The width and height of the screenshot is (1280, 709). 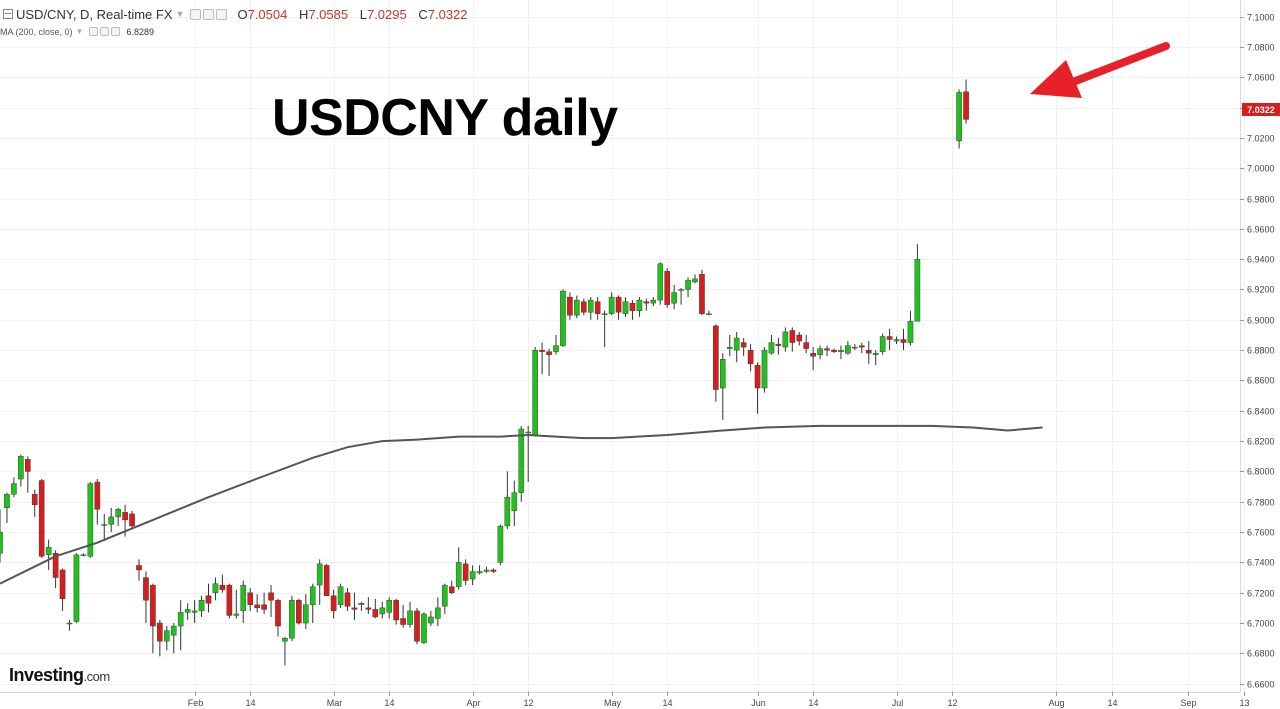 I want to click on open-label: O, so click(x=242, y=14).